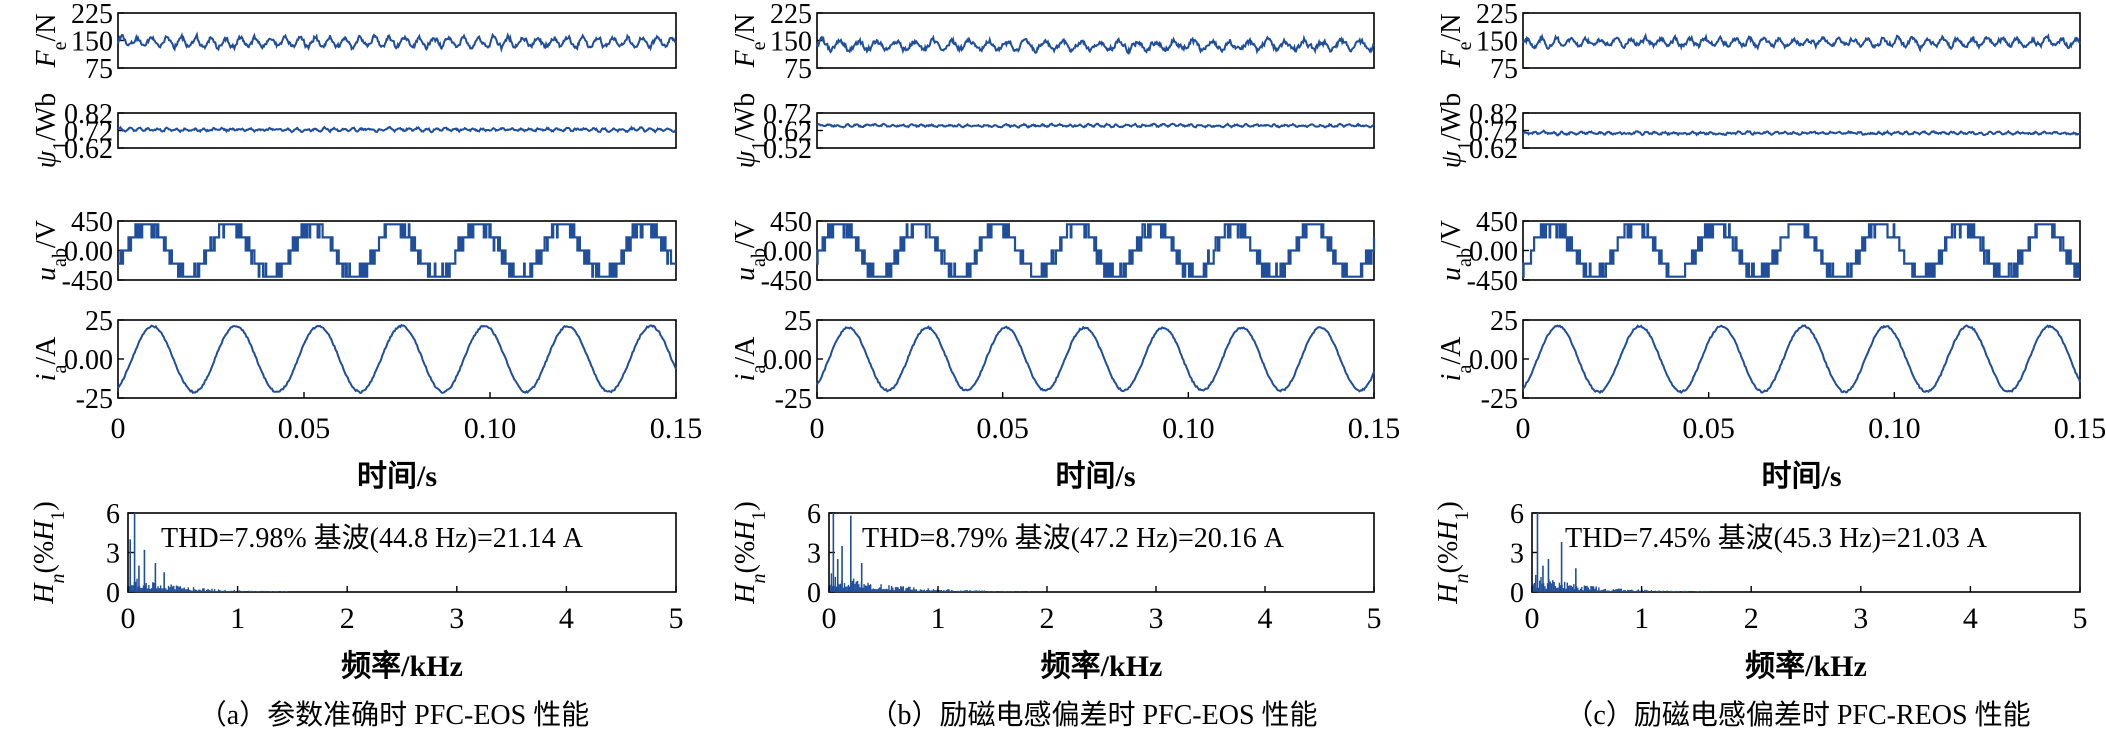  Describe the element at coordinates (759, 516) in the screenshot. I see `y-axis-label-part: 1` at that location.